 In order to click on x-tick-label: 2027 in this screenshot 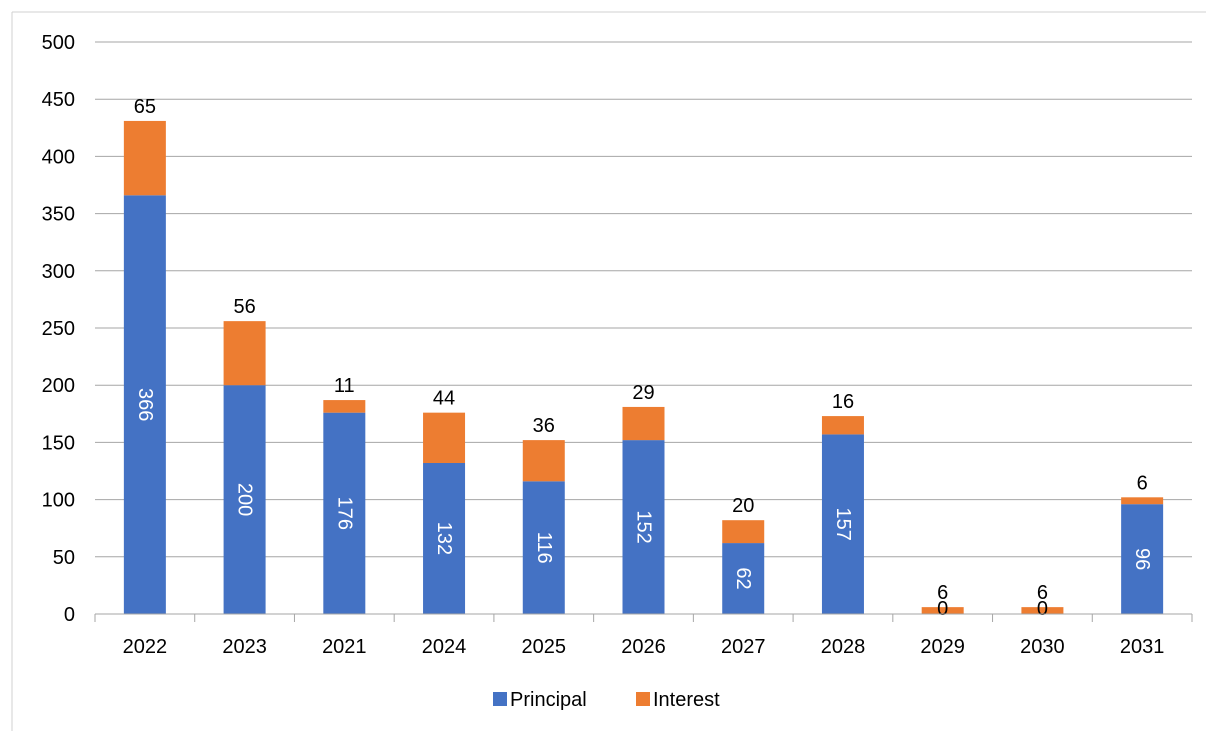, I will do `click(743, 647)`.